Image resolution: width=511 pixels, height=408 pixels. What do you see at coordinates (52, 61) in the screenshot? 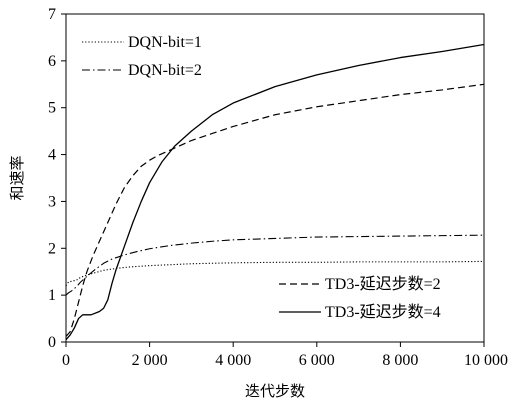
I see `y-tick-label: 6` at bounding box center [52, 61].